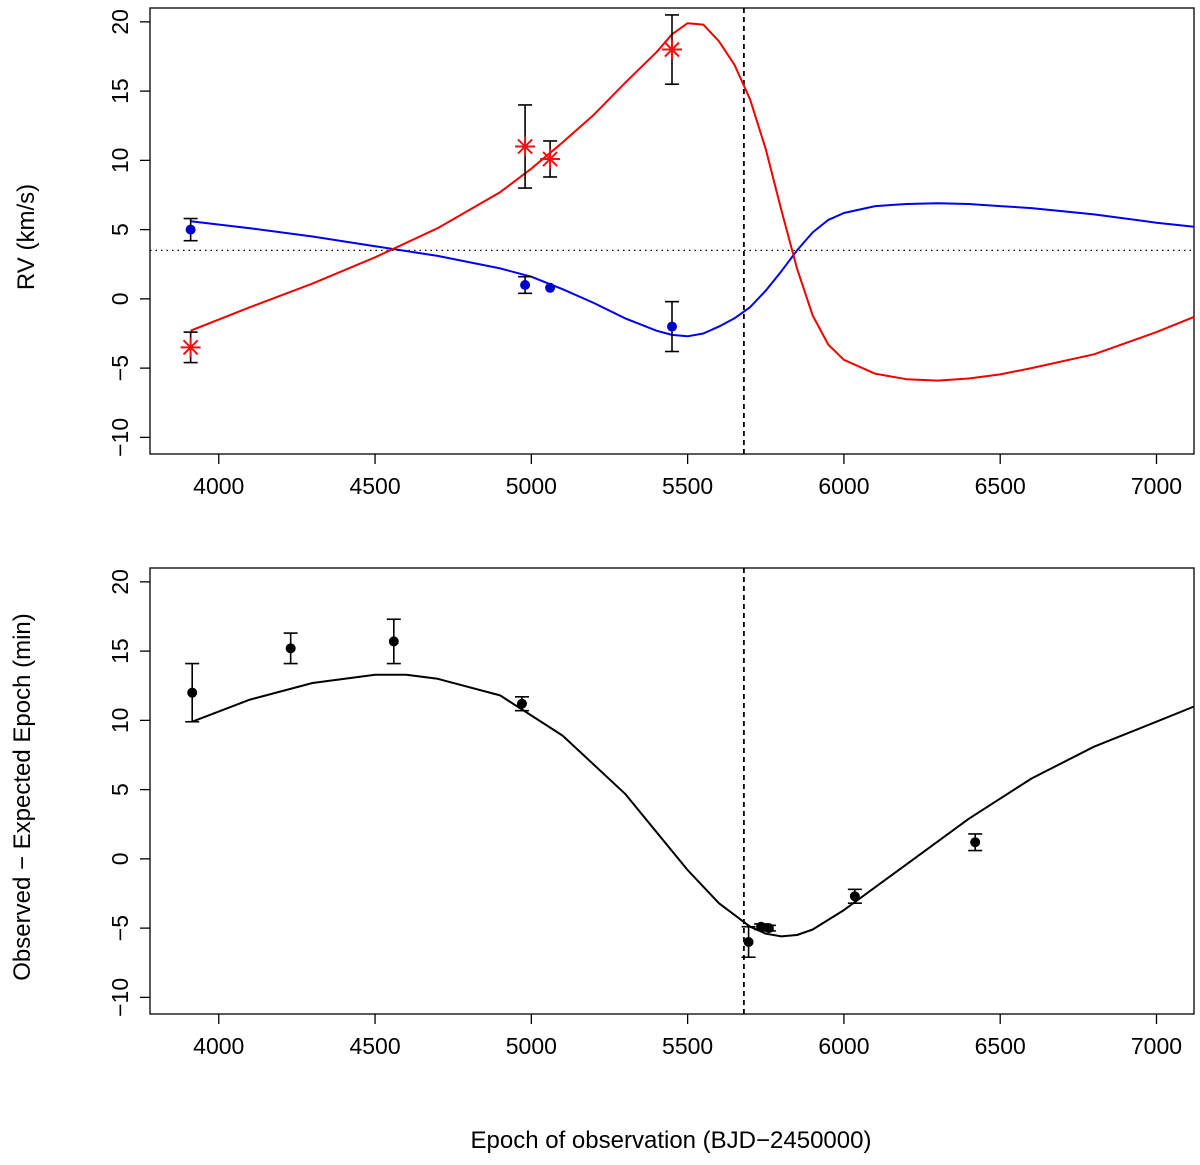  Describe the element at coordinates (120, 721) in the screenshot. I see `oc-y-tick-label: 10` at that location.